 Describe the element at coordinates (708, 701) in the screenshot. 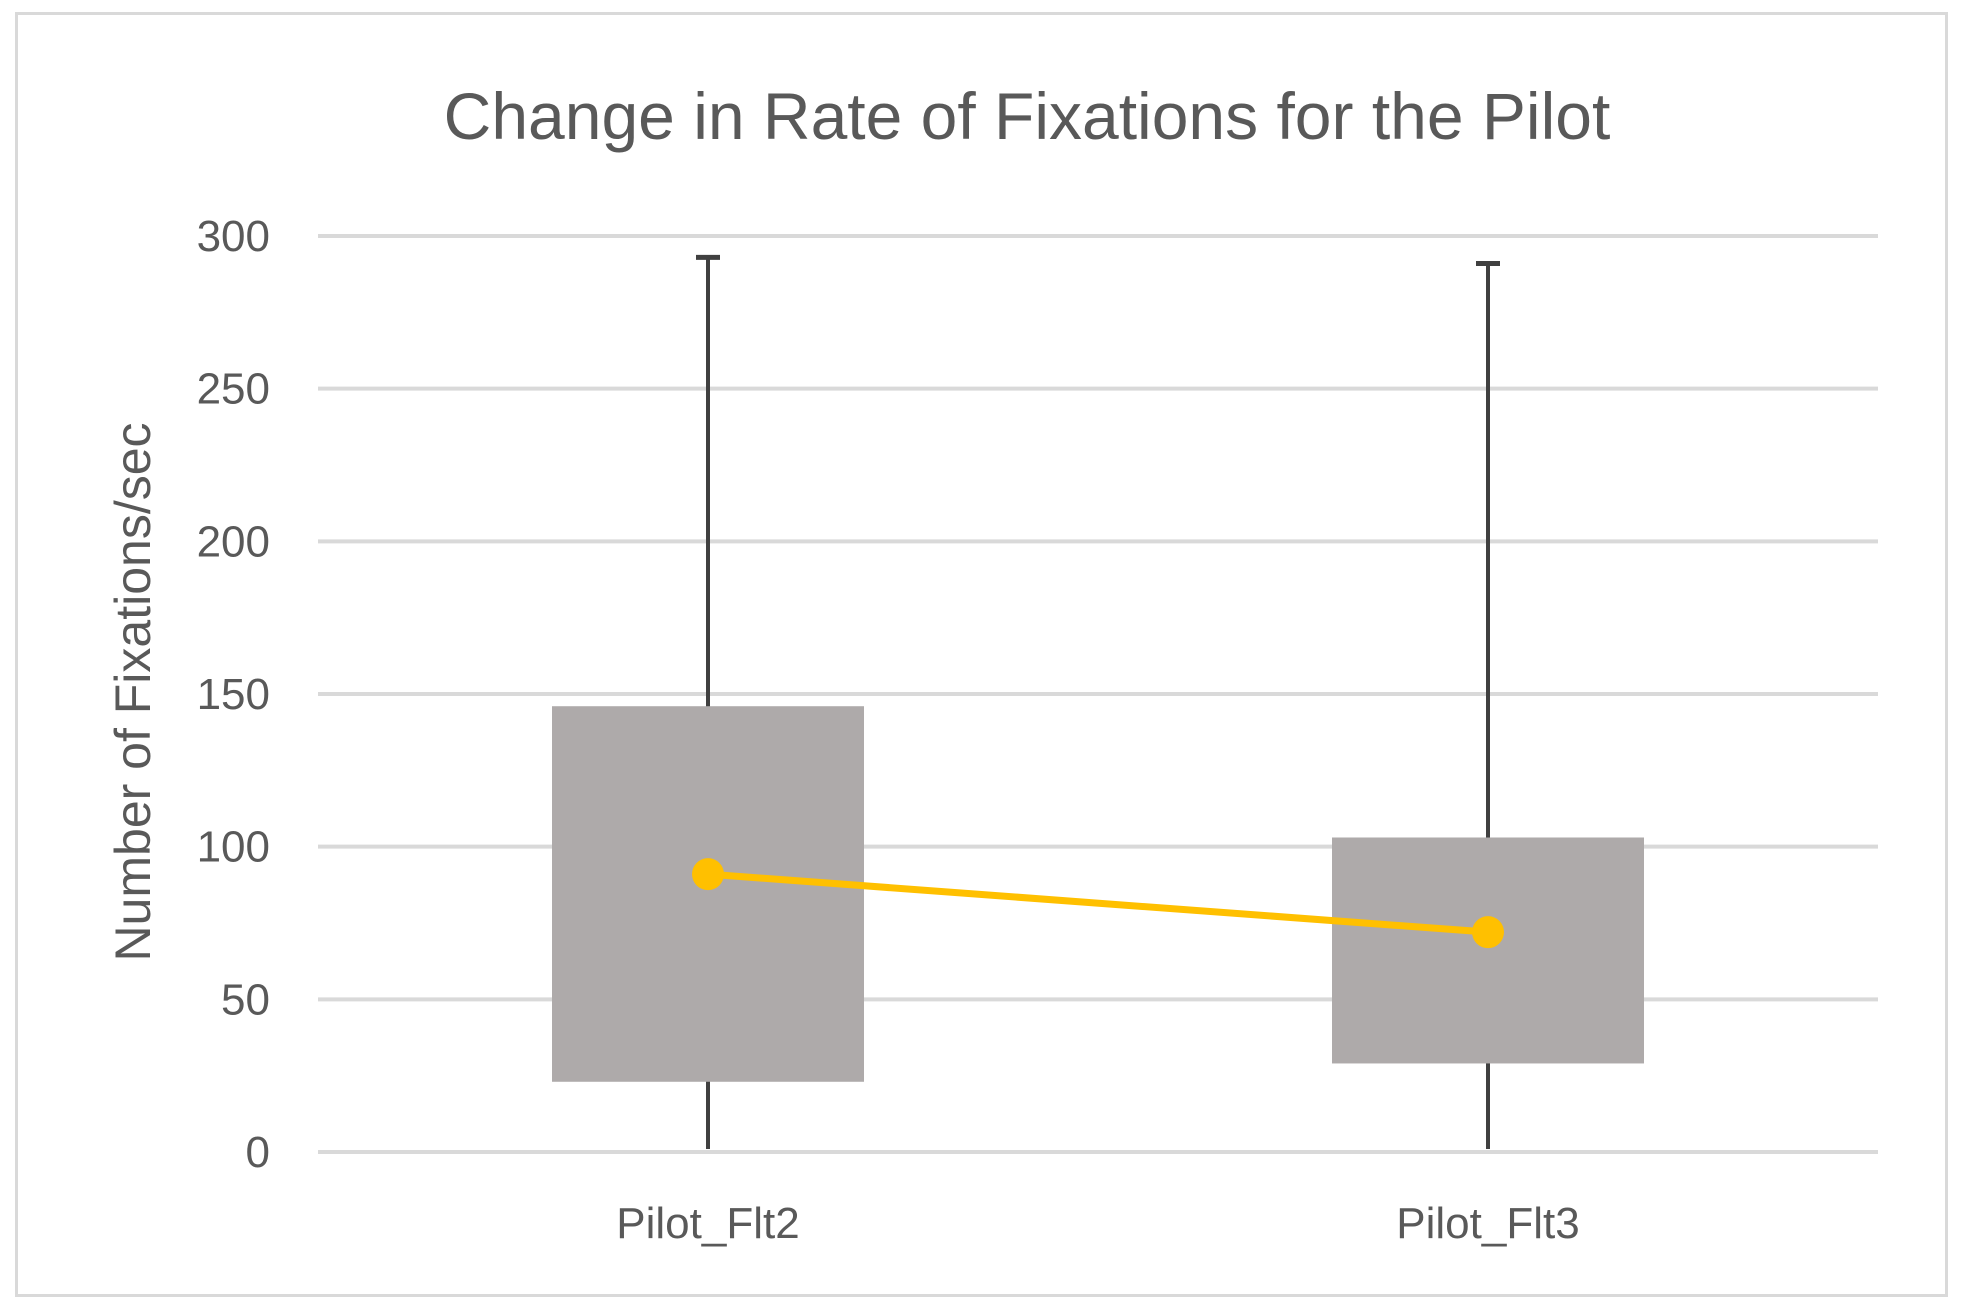

I see `box-Pilot_Flt2` at that location.